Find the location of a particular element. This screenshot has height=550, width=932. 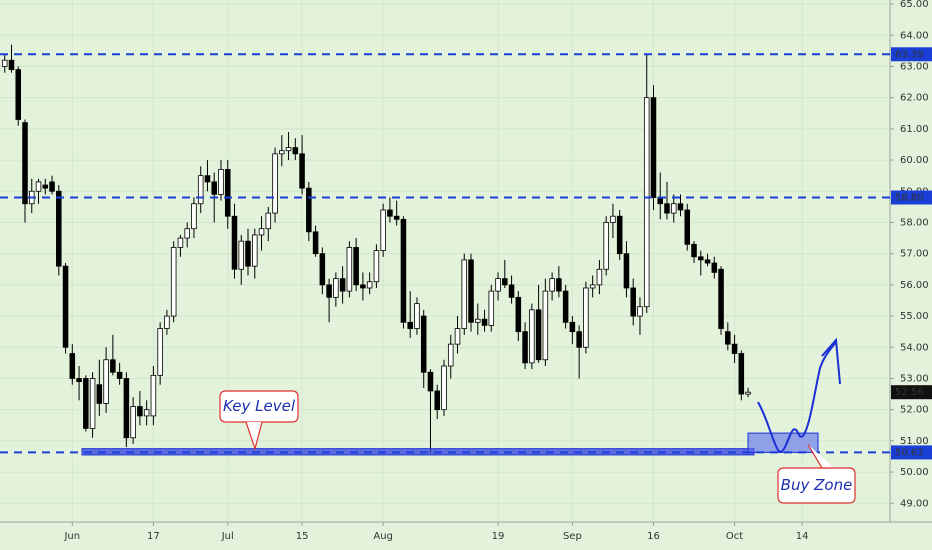

drawn-arrow is located at coordinates (799, 395).